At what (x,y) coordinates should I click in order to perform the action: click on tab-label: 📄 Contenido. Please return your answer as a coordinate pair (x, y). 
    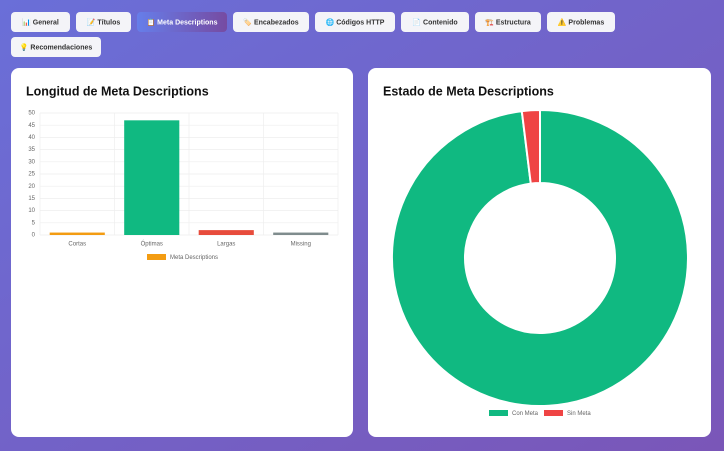
    Looking at the image, I should click on (434, 21).